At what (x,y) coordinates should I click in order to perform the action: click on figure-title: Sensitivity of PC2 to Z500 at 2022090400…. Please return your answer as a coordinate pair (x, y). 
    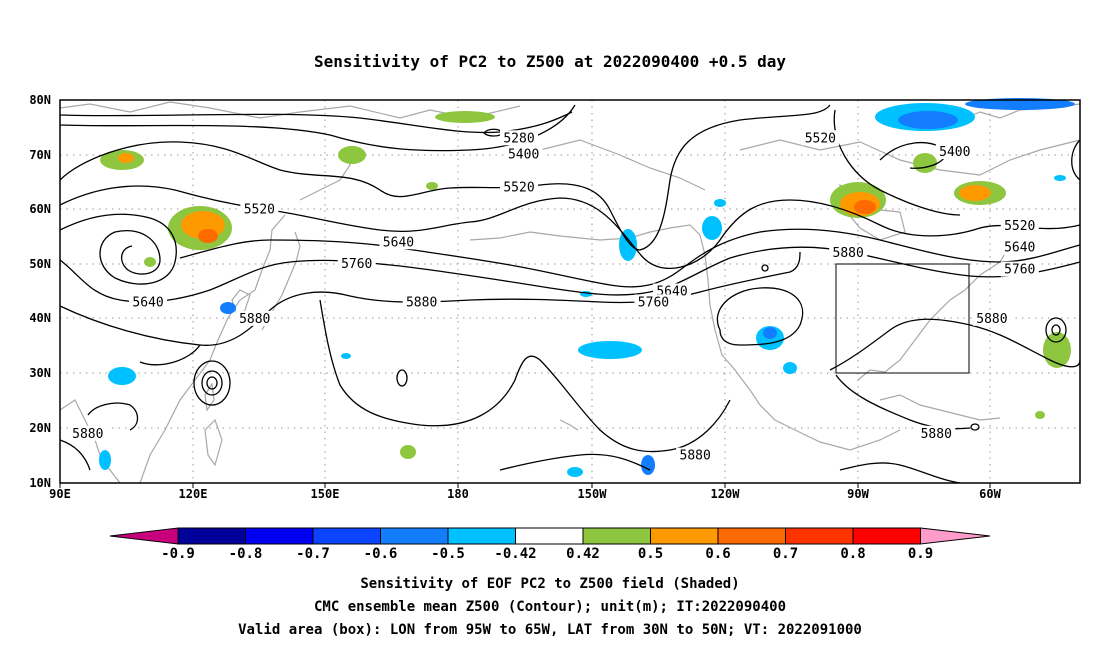
    Looking at the image, I should click on (550, 61).